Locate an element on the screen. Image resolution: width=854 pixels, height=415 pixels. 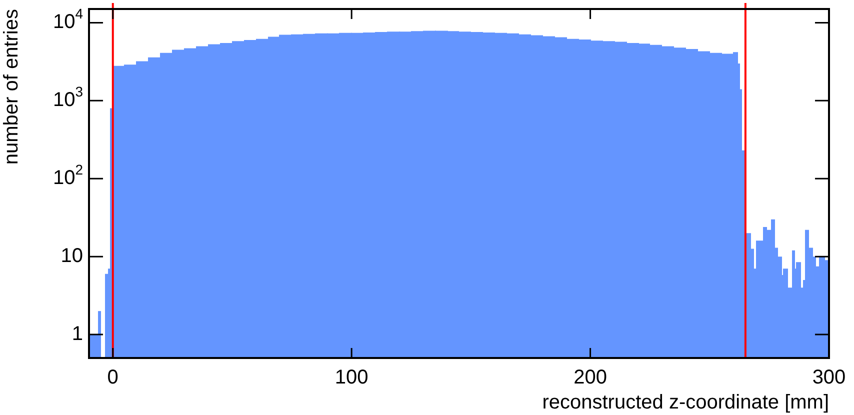
y-axis-title: number of entries is located at coordinates (11, 87).